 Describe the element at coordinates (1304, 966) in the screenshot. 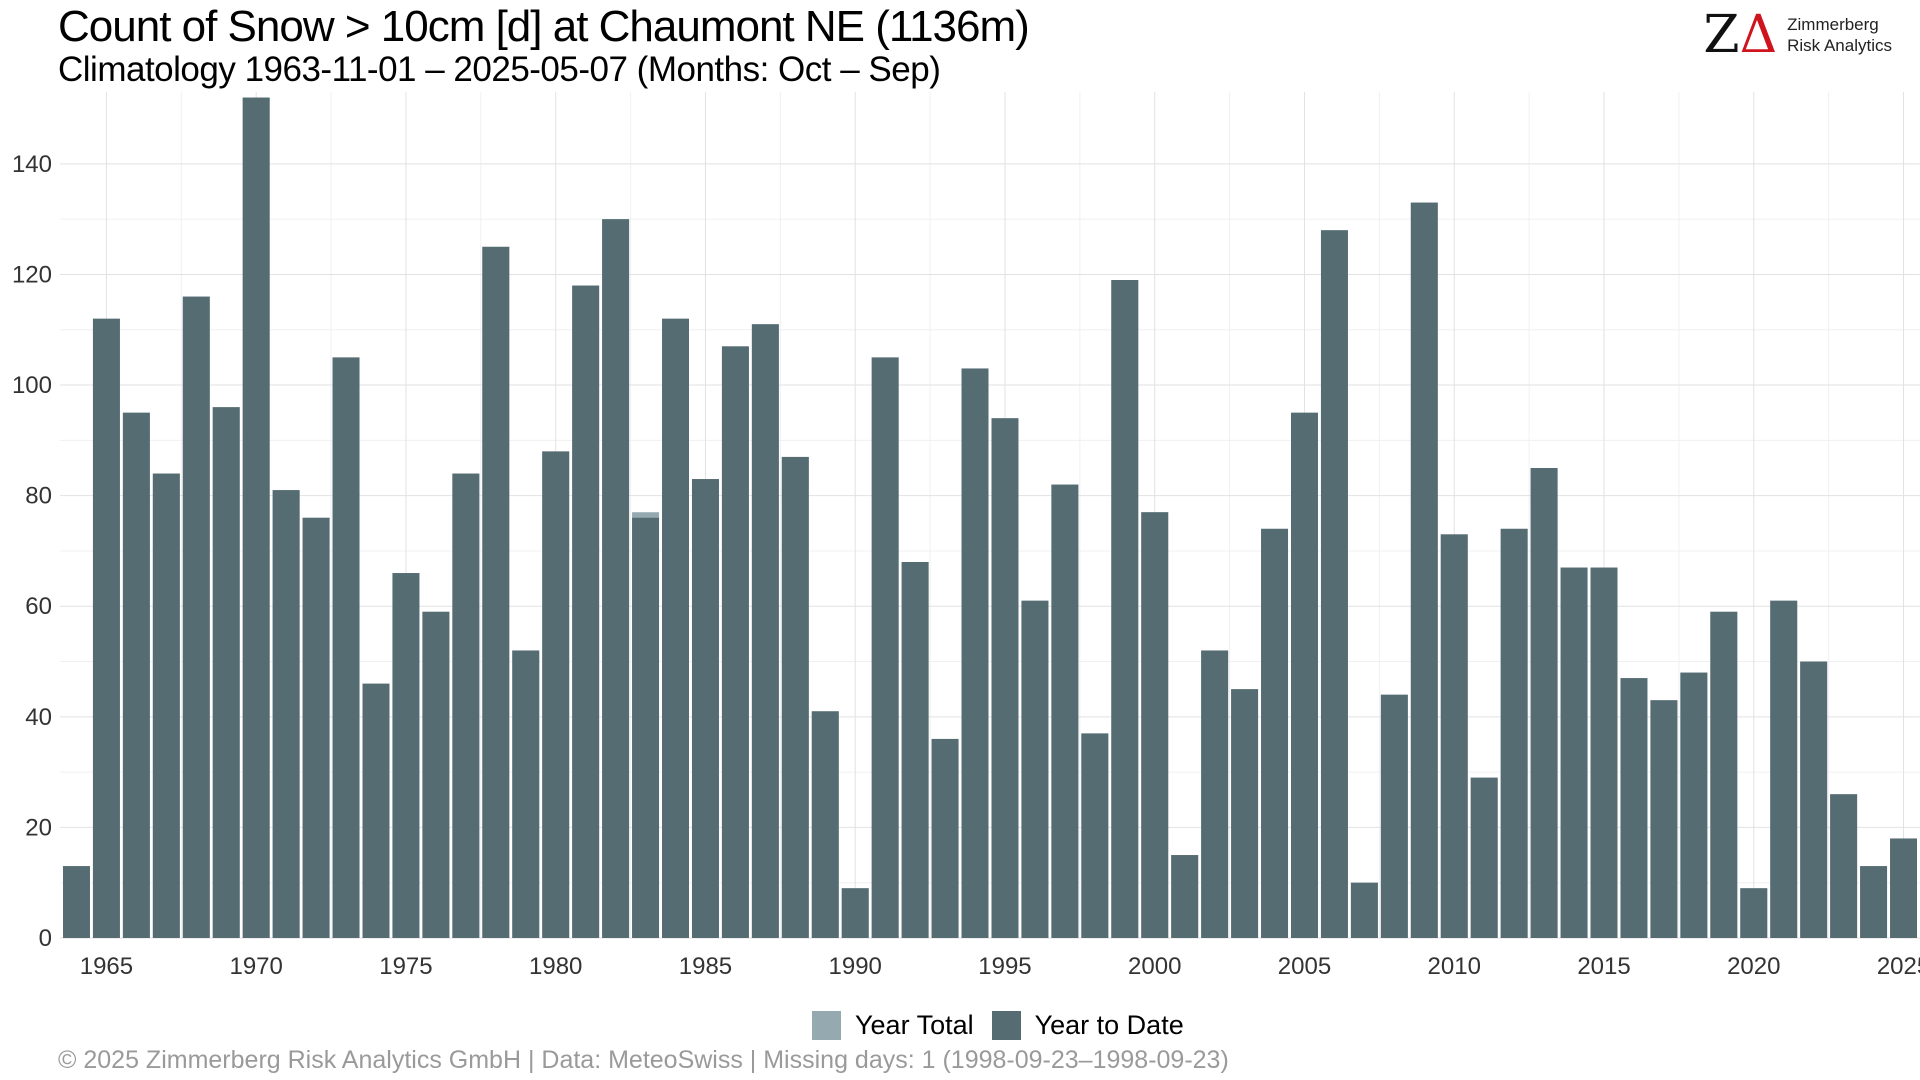

I see `x-tick-label: 2005` at that location.